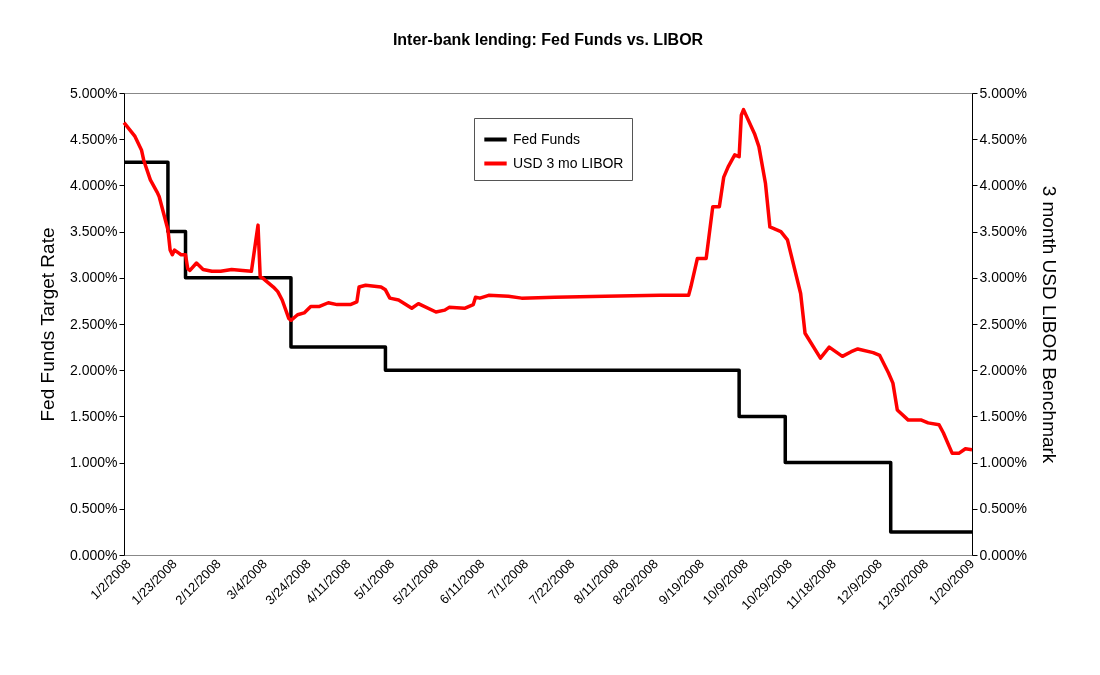  Describe the element at coordinates (94, 92) in the screenshot. I see `y-tick-label: 5.000%` at that location.